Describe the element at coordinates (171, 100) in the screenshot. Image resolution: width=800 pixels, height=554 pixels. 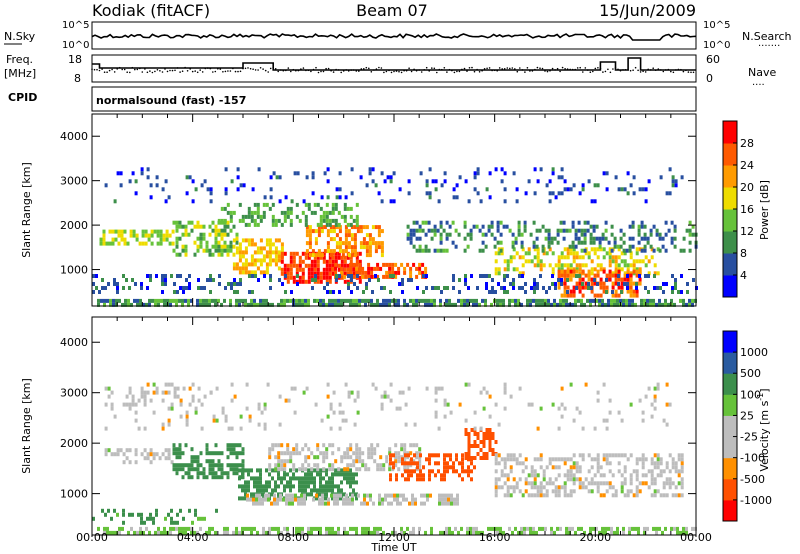
I see `cpid-text: normalsound (fast) -157` at that location.